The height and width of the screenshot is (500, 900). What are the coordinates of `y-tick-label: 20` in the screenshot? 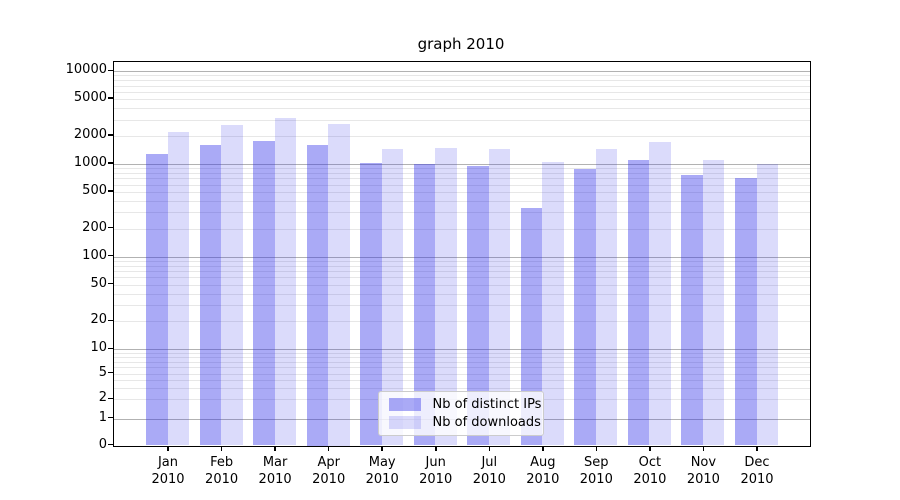 It's located at (98, 320).